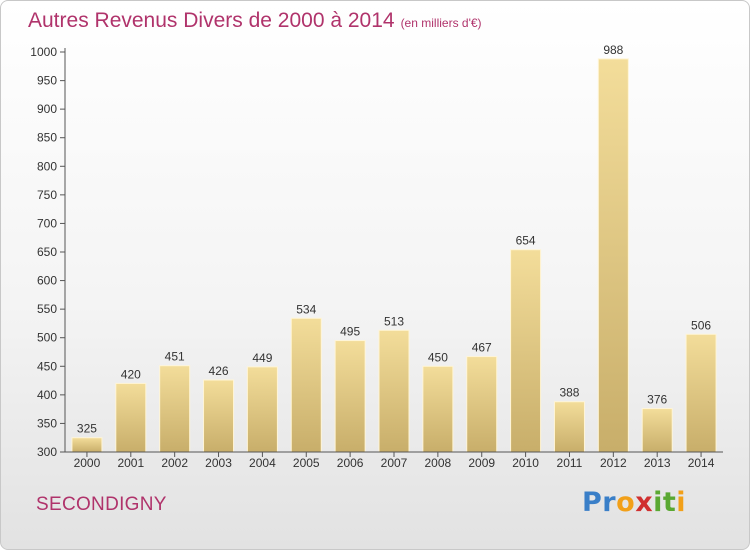  Describe the element at coordinates (644, 502) in the screenshot. I see `logo-letter: x` at that location.